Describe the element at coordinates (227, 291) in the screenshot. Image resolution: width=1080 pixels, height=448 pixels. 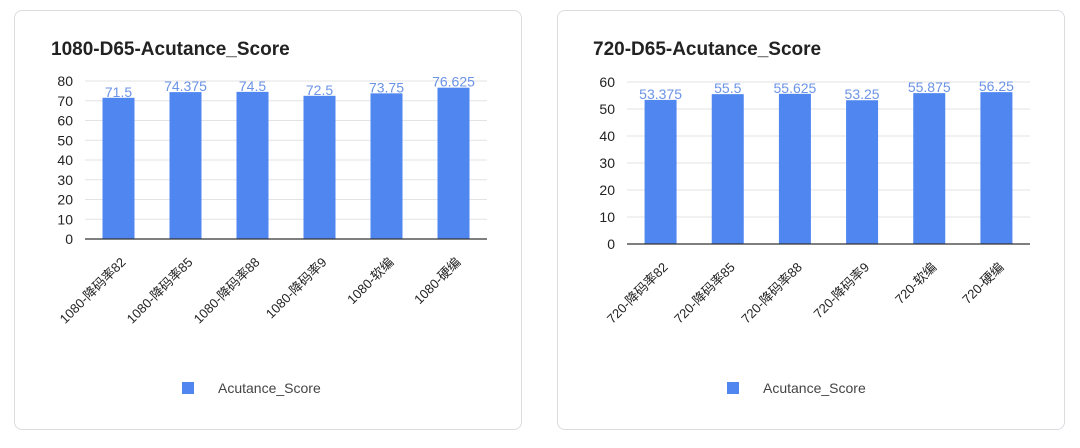
I see `x-tick-label: 1080-降码率88` at that location.